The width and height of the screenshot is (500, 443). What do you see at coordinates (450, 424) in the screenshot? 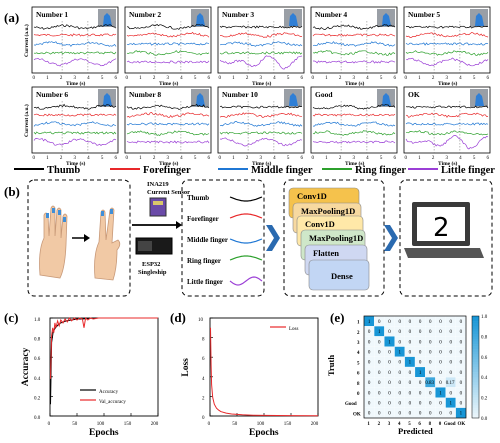
I see `x-tick-label: Good` at bounding box center [450, 424].